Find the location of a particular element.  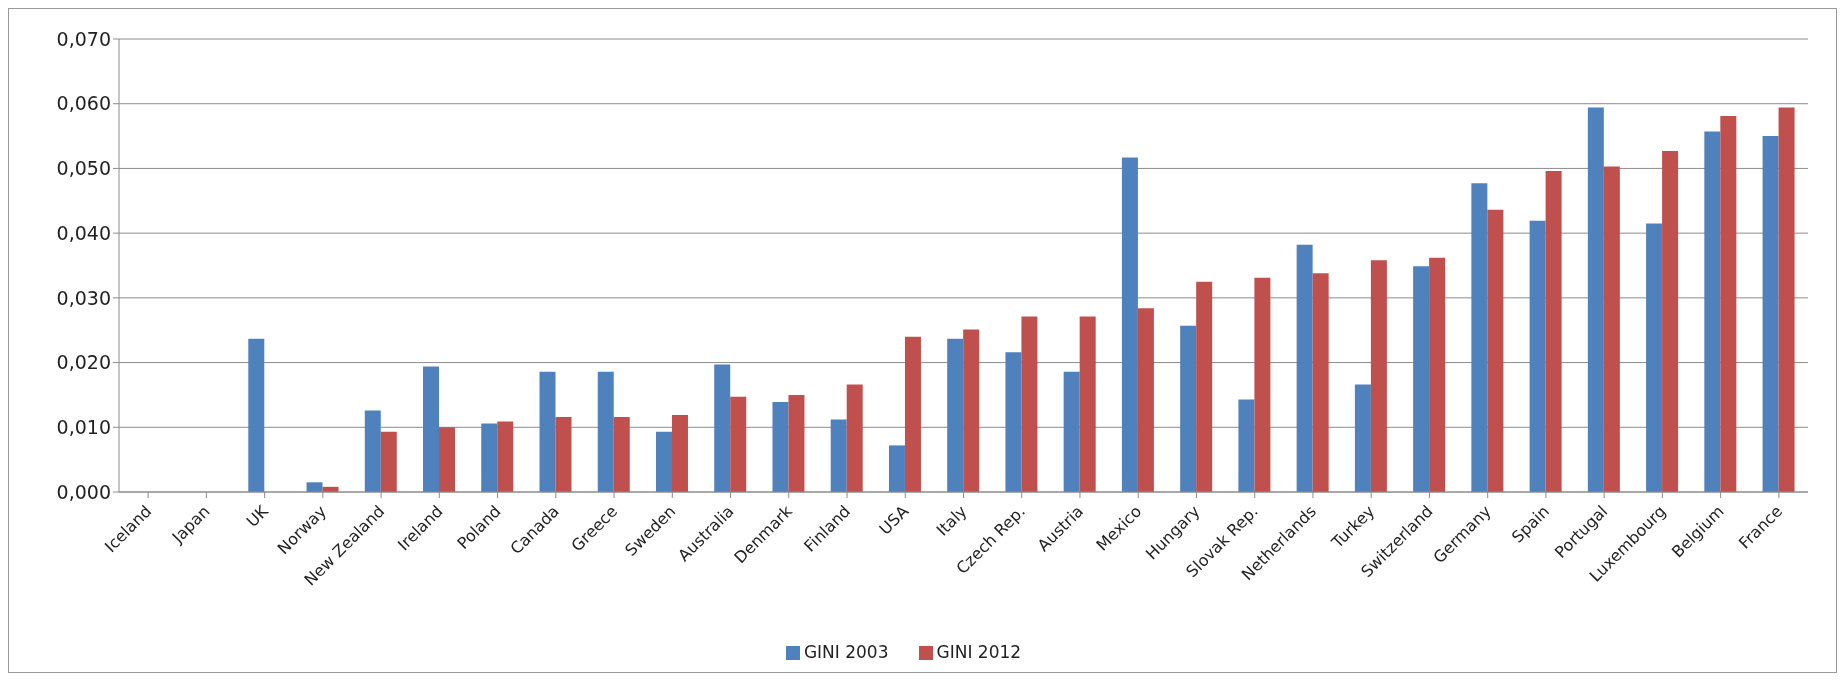

legend-label: GINI 2003 is located at coordinates (846, 652).